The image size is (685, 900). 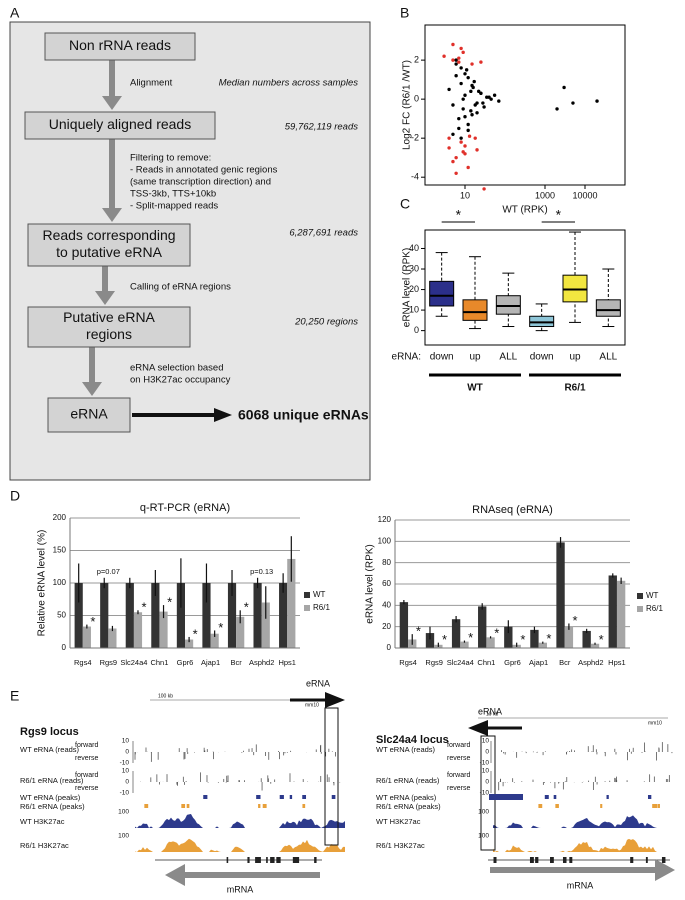 What do you see at coordinates (261, 571) in the screenshot?
I see `p-value-label: p=0.13` at bounding box center [261, 571].